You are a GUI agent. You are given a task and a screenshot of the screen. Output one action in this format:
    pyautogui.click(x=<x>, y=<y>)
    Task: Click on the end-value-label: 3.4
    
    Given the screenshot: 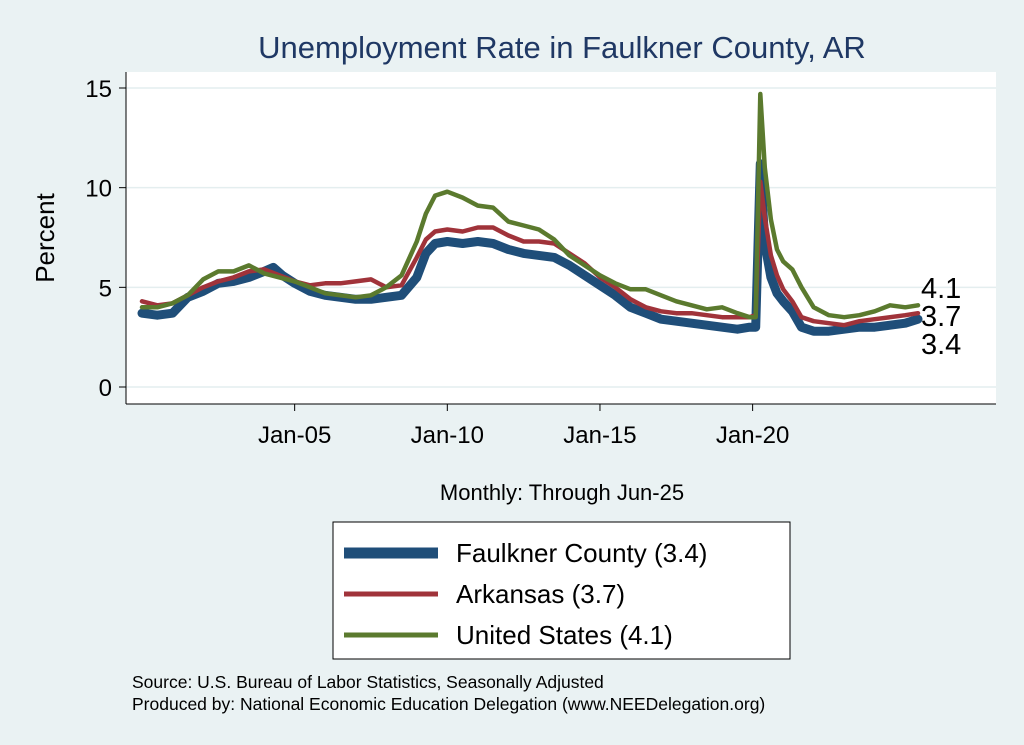 What is the action you would take?
    pyautogui.click(x=941, y=345)
    